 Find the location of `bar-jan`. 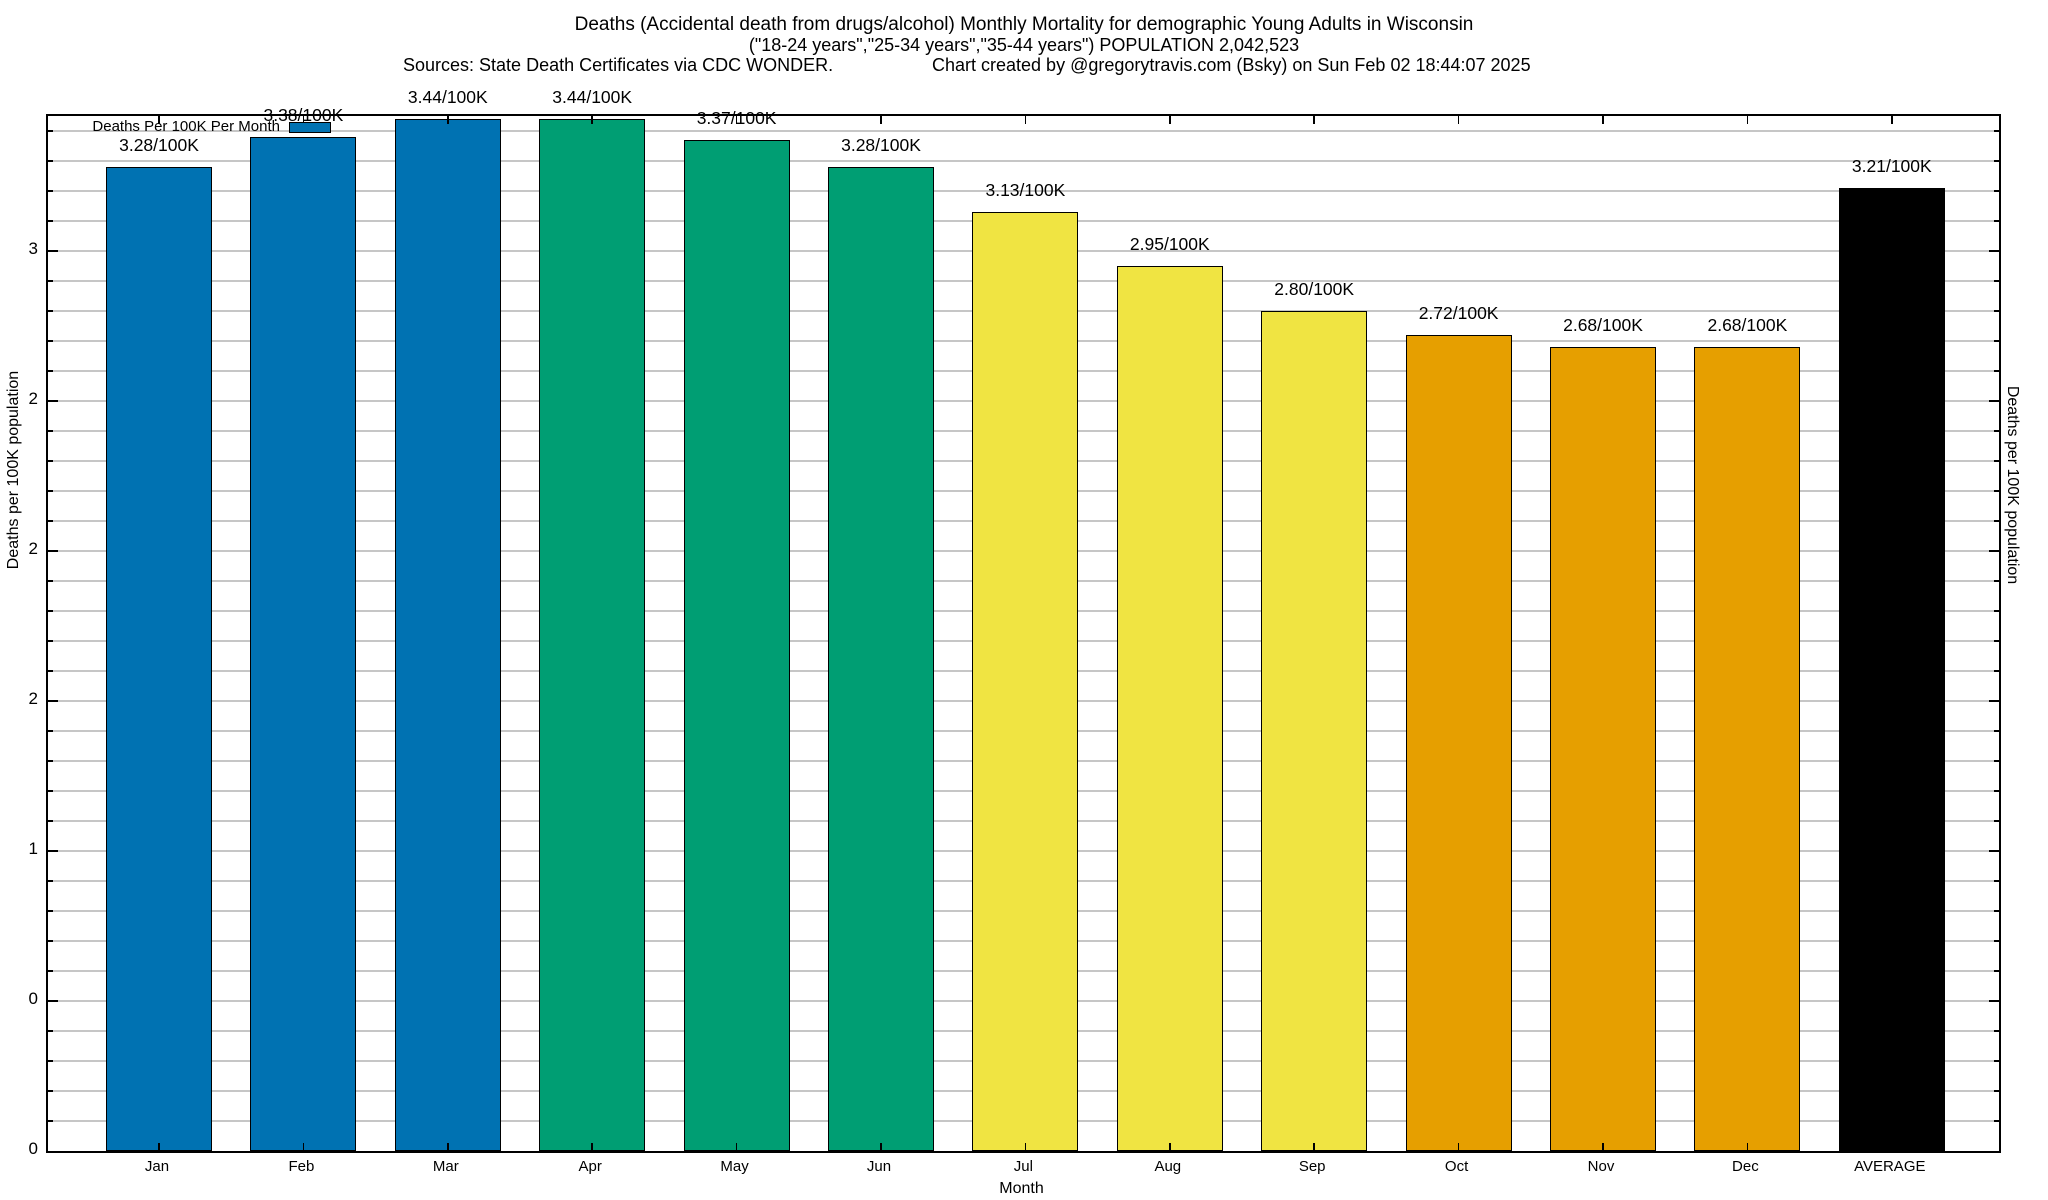

bar-jan is located at coordinates (159, 659).